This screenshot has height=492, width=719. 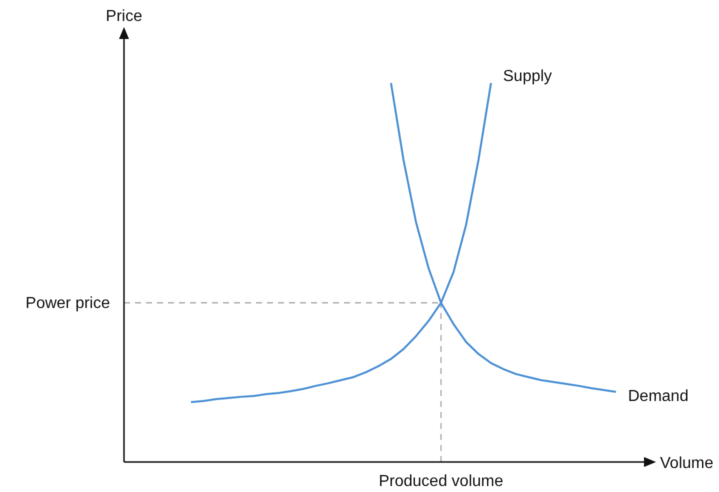 What do you see at coordinates (687, 463) in the screenshot?
I see `x-axis-title: Volume` at bounding box center [687, 463].